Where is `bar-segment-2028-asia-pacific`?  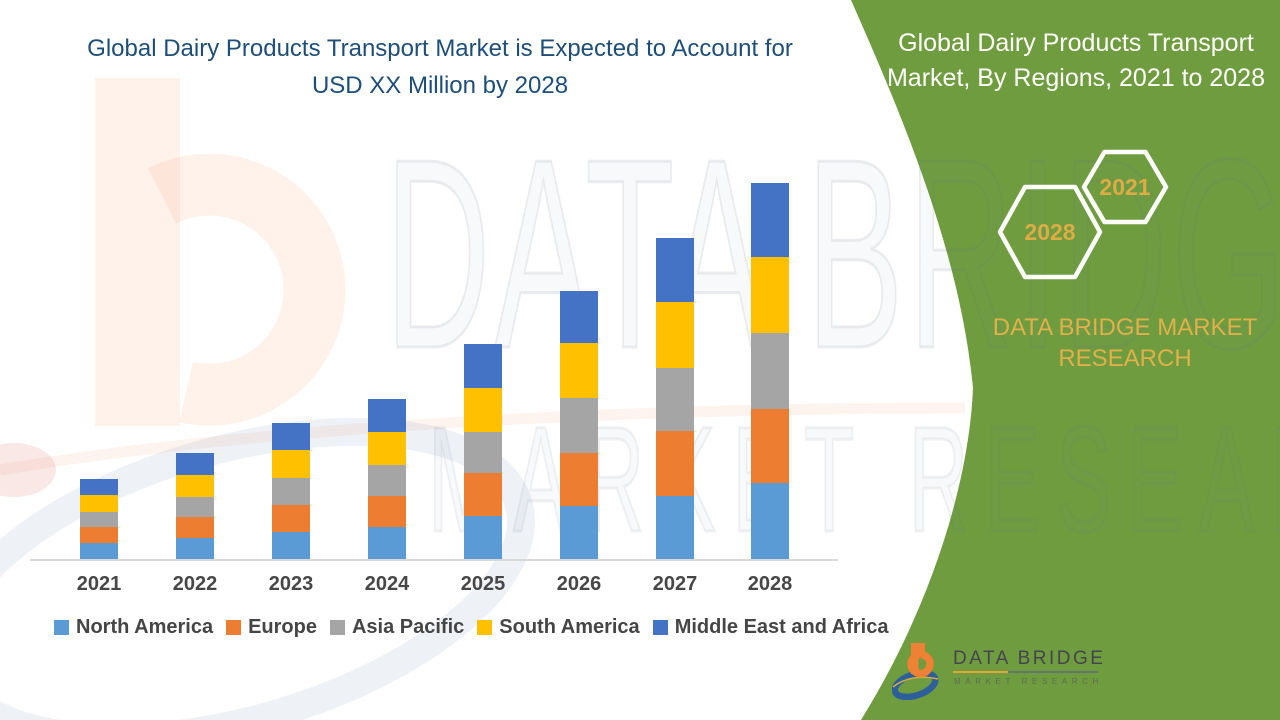
bar-segment-2028-asia-pacific is located at coordinates (770, 371).